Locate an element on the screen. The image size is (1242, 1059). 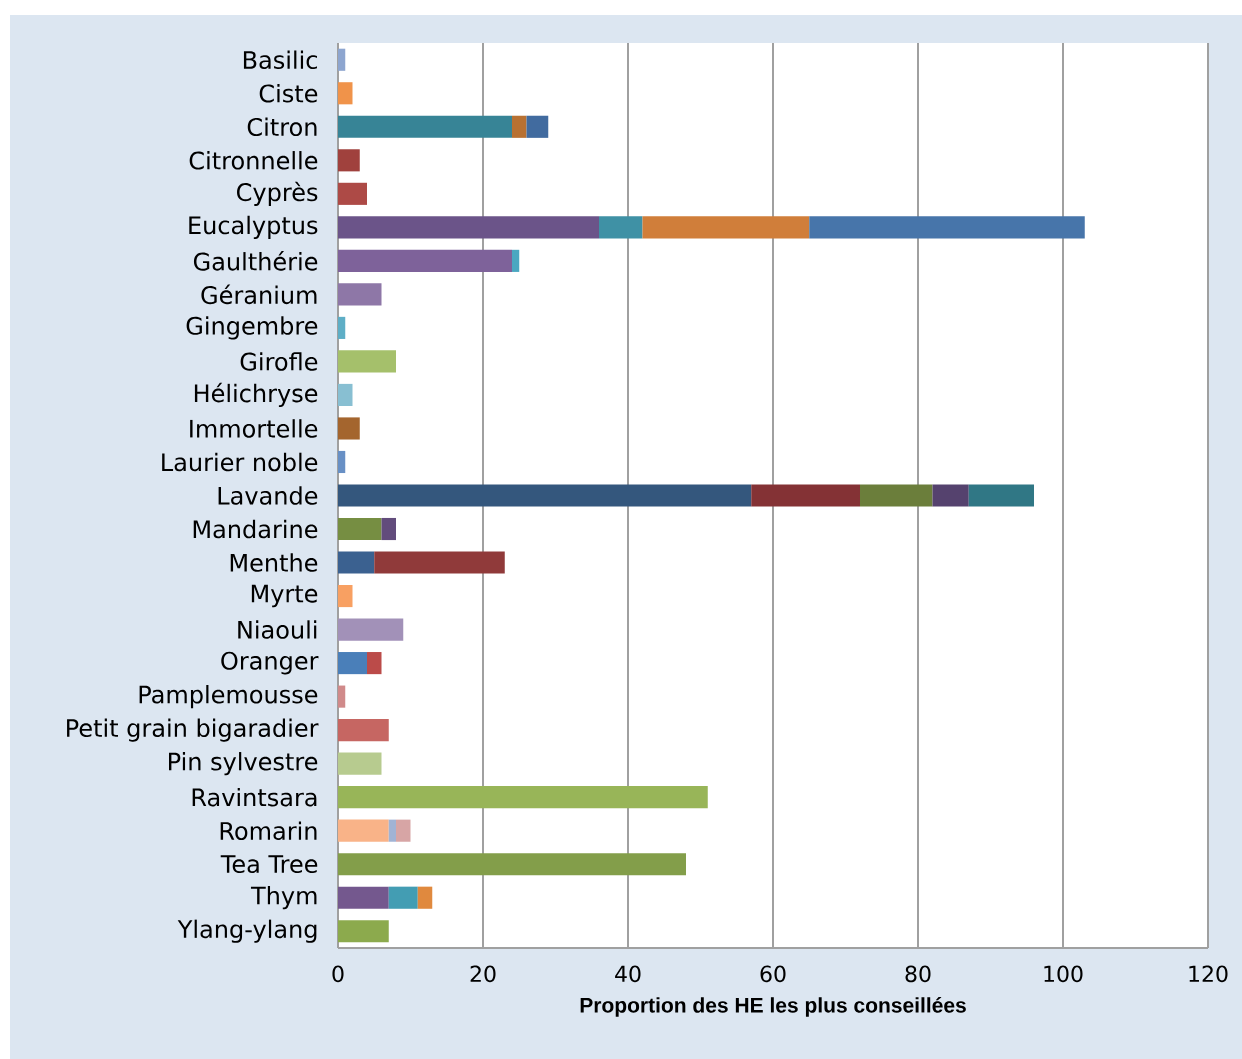
y-tick-label: Pin sylvestre is located at coordinates (243, 764).